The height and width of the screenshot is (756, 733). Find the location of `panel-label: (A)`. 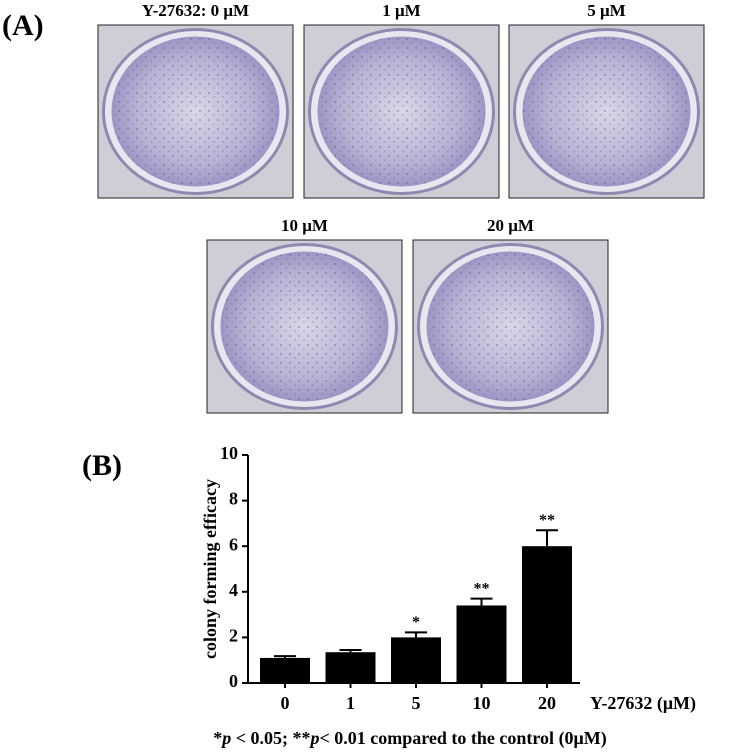

panel-label: (A) is located at coordinates (23, 25).